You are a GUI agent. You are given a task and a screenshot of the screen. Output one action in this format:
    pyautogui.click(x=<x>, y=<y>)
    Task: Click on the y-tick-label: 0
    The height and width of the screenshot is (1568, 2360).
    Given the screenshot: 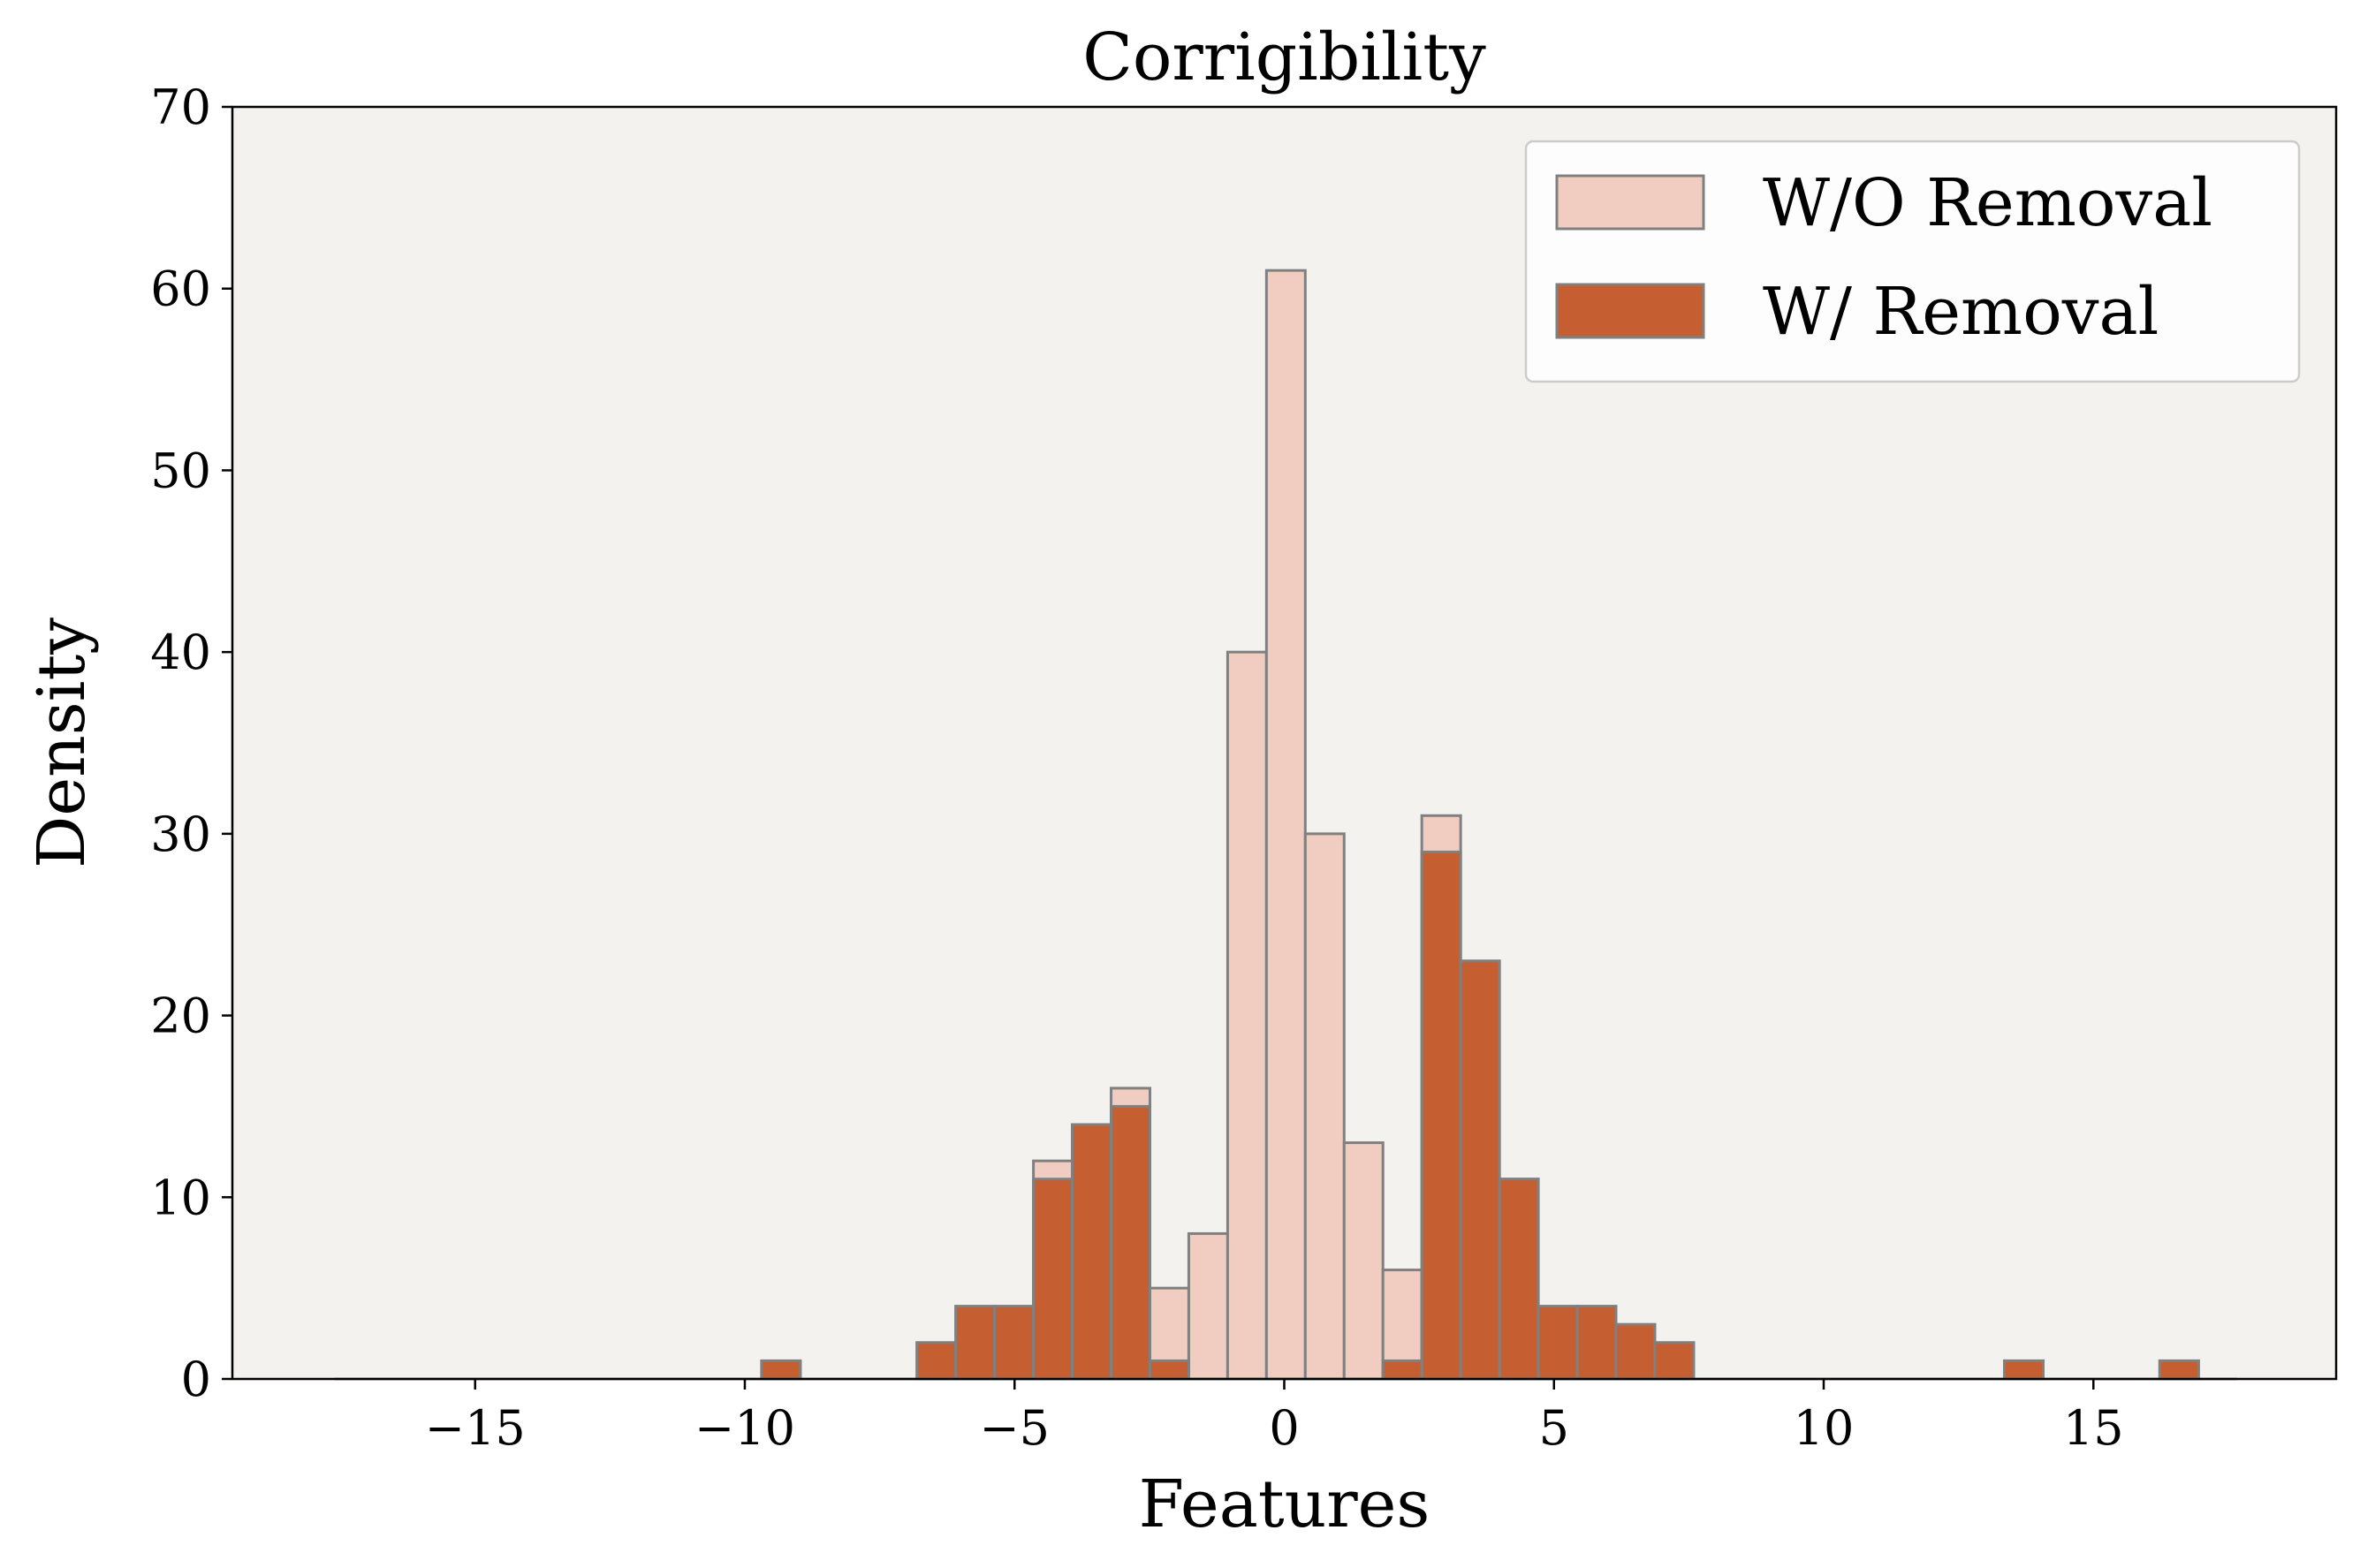 What is the action you would take?
    pyautogui.click(x=196, y=1379)
    